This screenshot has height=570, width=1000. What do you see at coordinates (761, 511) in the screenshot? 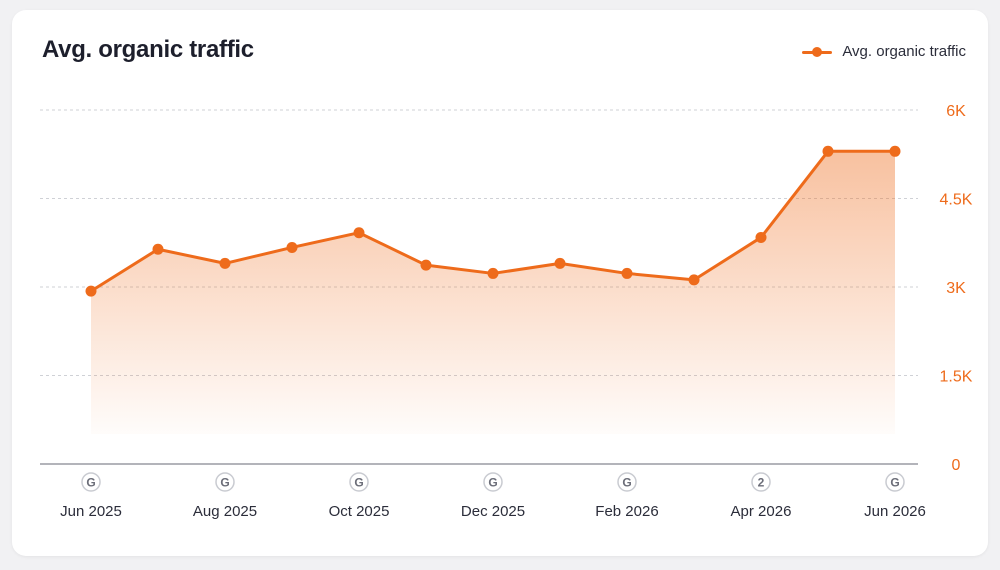
I see `x-tick-label: Apr 2026` at bounding box center [761, 511].